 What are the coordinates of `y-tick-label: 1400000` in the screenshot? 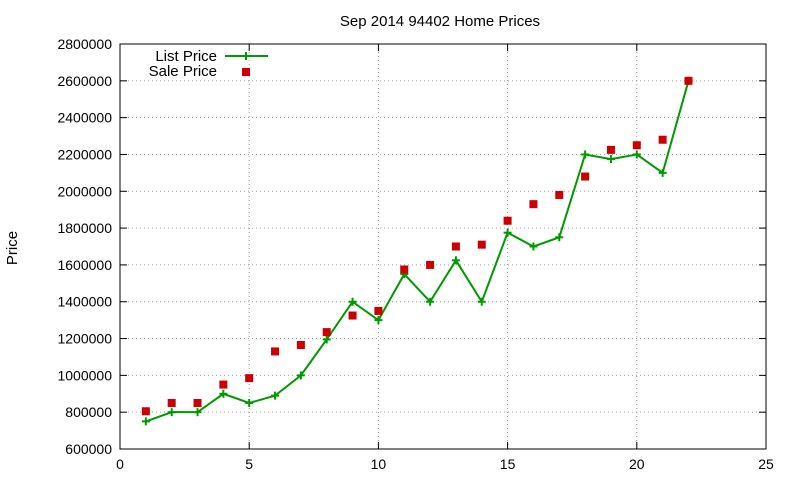 It's located at (84, 302).